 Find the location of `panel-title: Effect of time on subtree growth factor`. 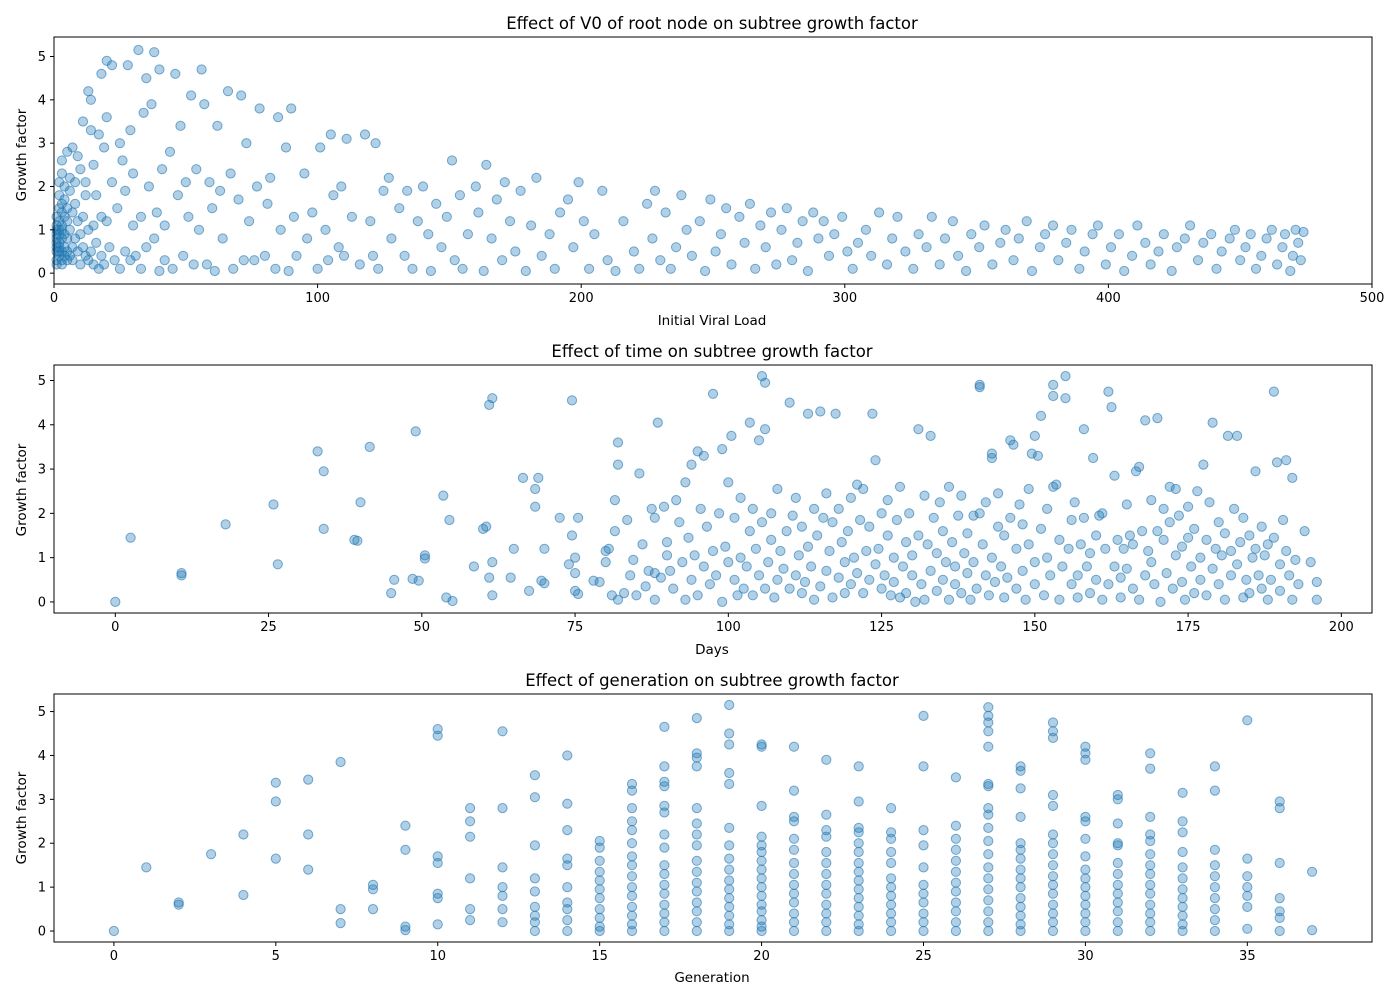

panel-title: Effect of time on subtree growth factor is located at coordinates (711, 351).